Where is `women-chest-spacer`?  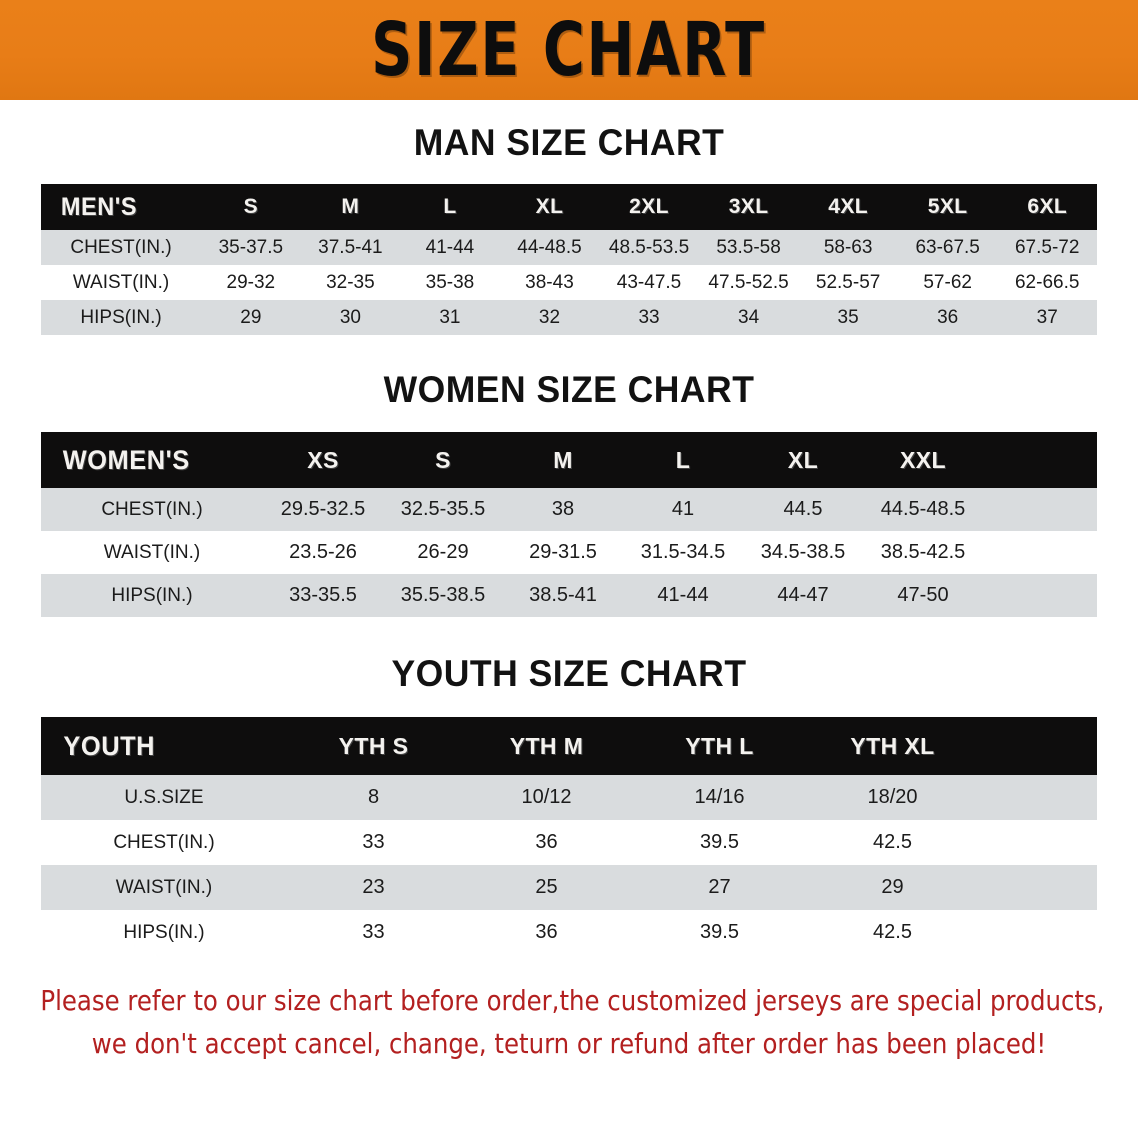
women-chest-spacer is located at coordinates (1040, 509).